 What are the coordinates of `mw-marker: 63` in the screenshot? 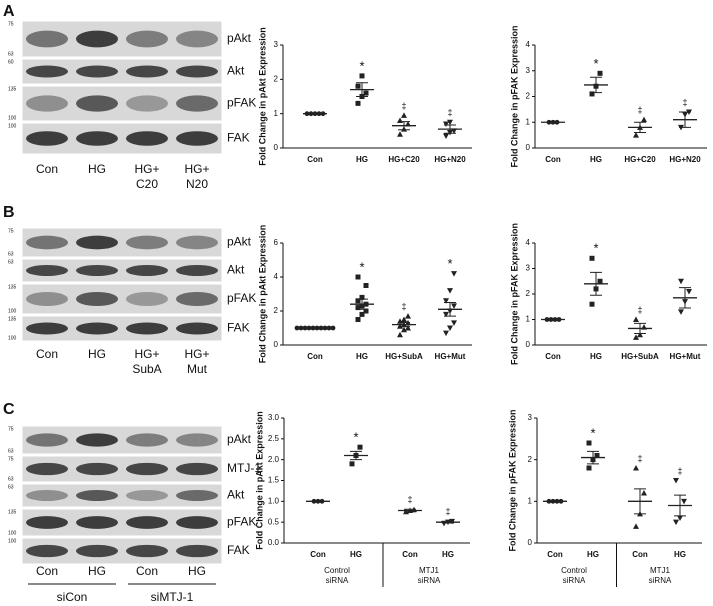 It's located at (11, 254).